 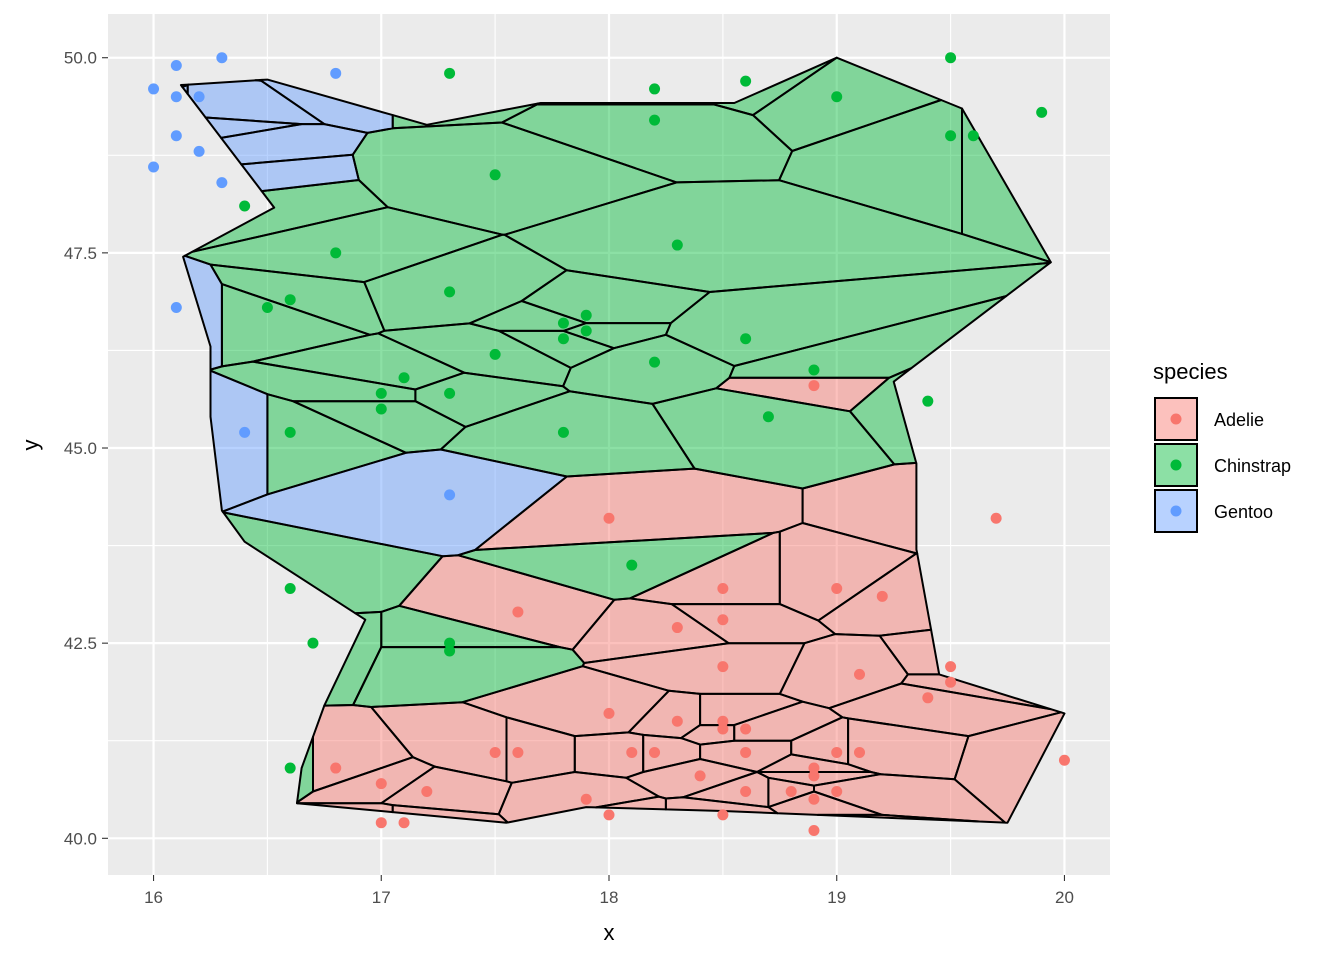 What do you see at coordinates (1176, 465) in the screenshot?
I see `legend-point-chinstrap` at bounding box center [1176, 465].